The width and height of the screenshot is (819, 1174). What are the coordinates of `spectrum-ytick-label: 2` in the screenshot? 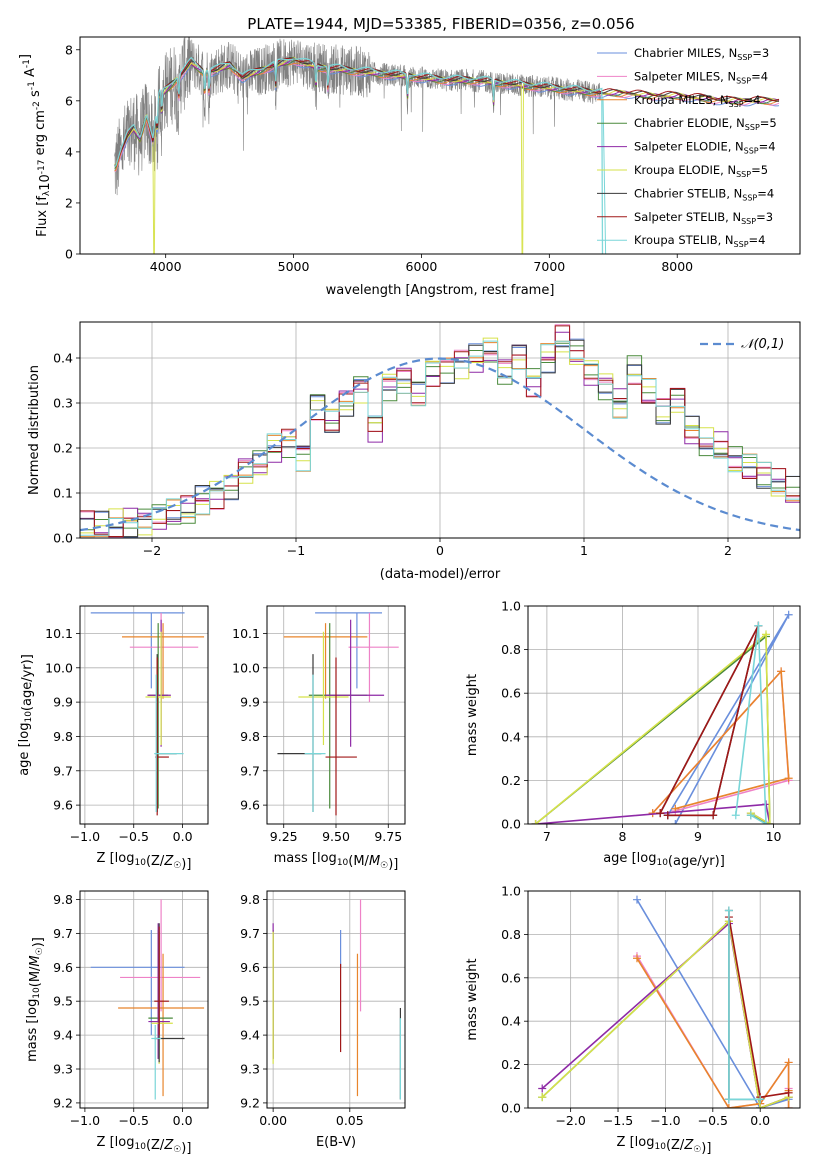 It's located at (69, 202).